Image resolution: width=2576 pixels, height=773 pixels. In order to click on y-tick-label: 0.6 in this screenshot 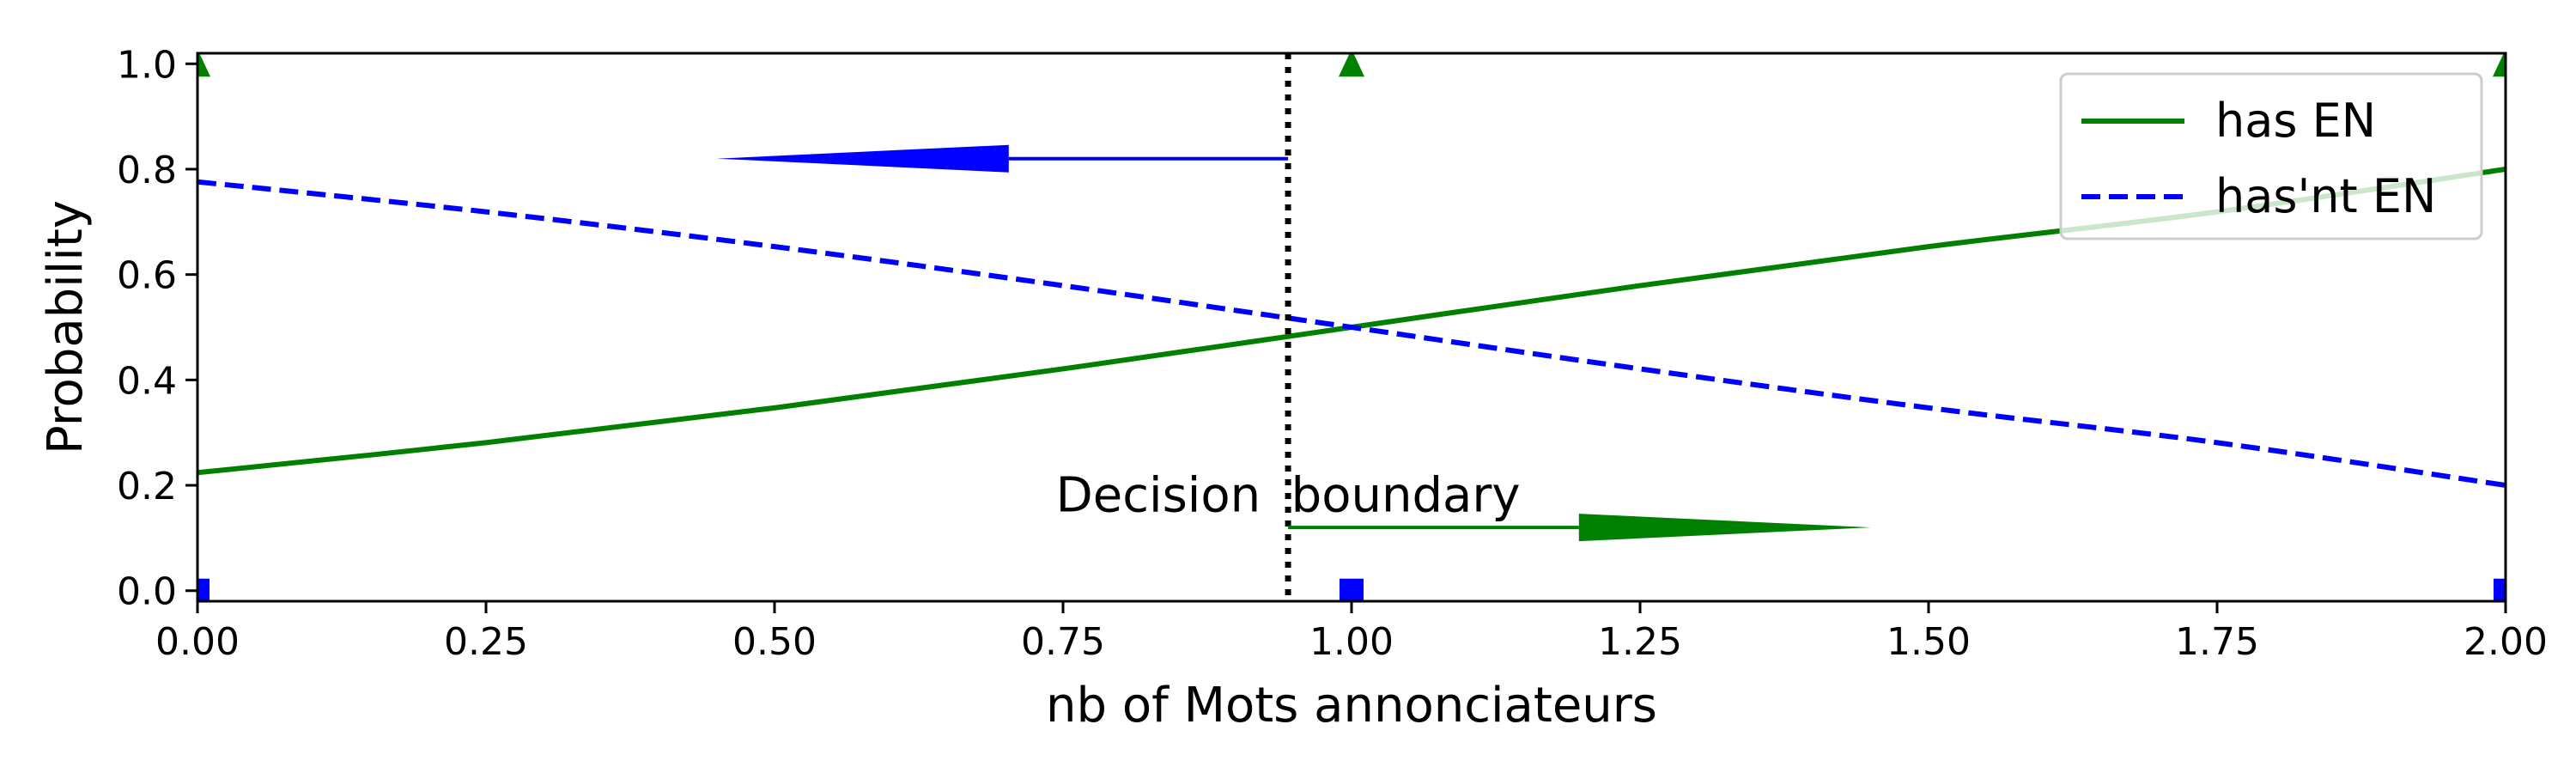, I will do `click(147, 276)`.